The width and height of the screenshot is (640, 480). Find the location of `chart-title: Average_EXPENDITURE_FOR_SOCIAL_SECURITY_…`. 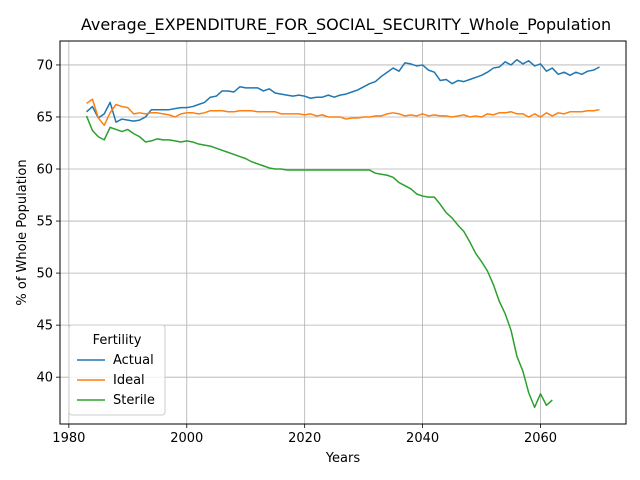

chart-title: Average_EXPENDITURE_FOR_SOCIAL_SECURITY_… is located at coordinates (346, 25).